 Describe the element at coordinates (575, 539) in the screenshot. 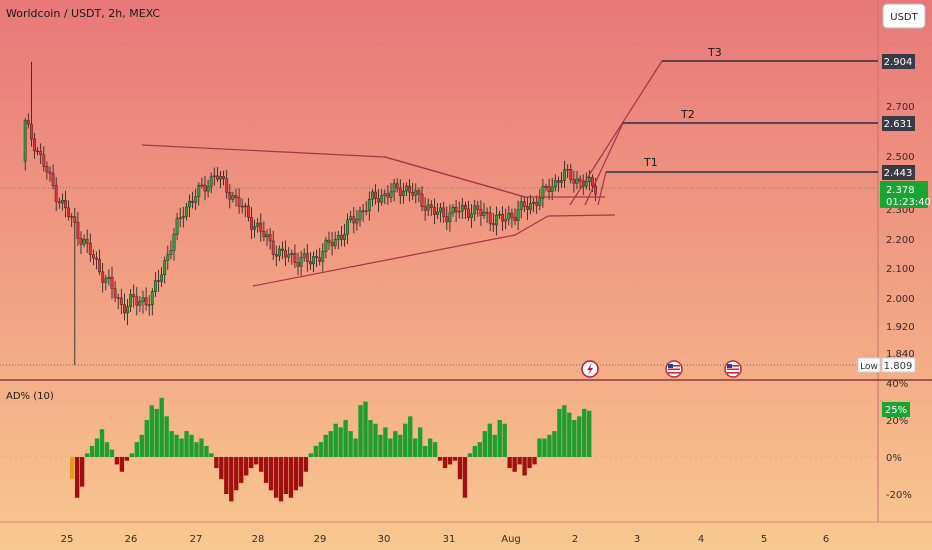

I see `time-axis-label: 2` at that location.